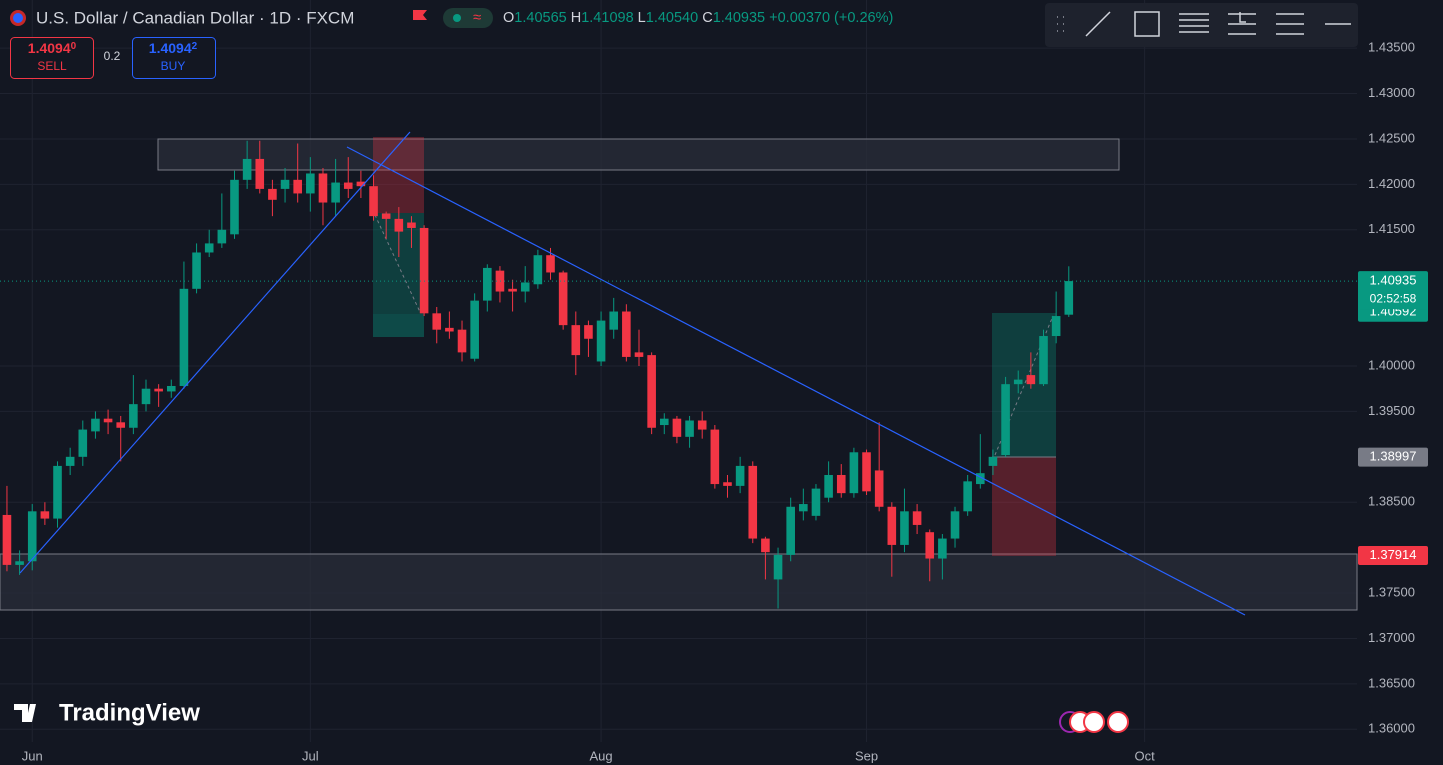 The height and width of the screenshot is (765, 1443). Describe the element at coordinates (1024, 506) in the screenshot. I see `stop-zone` at that location.